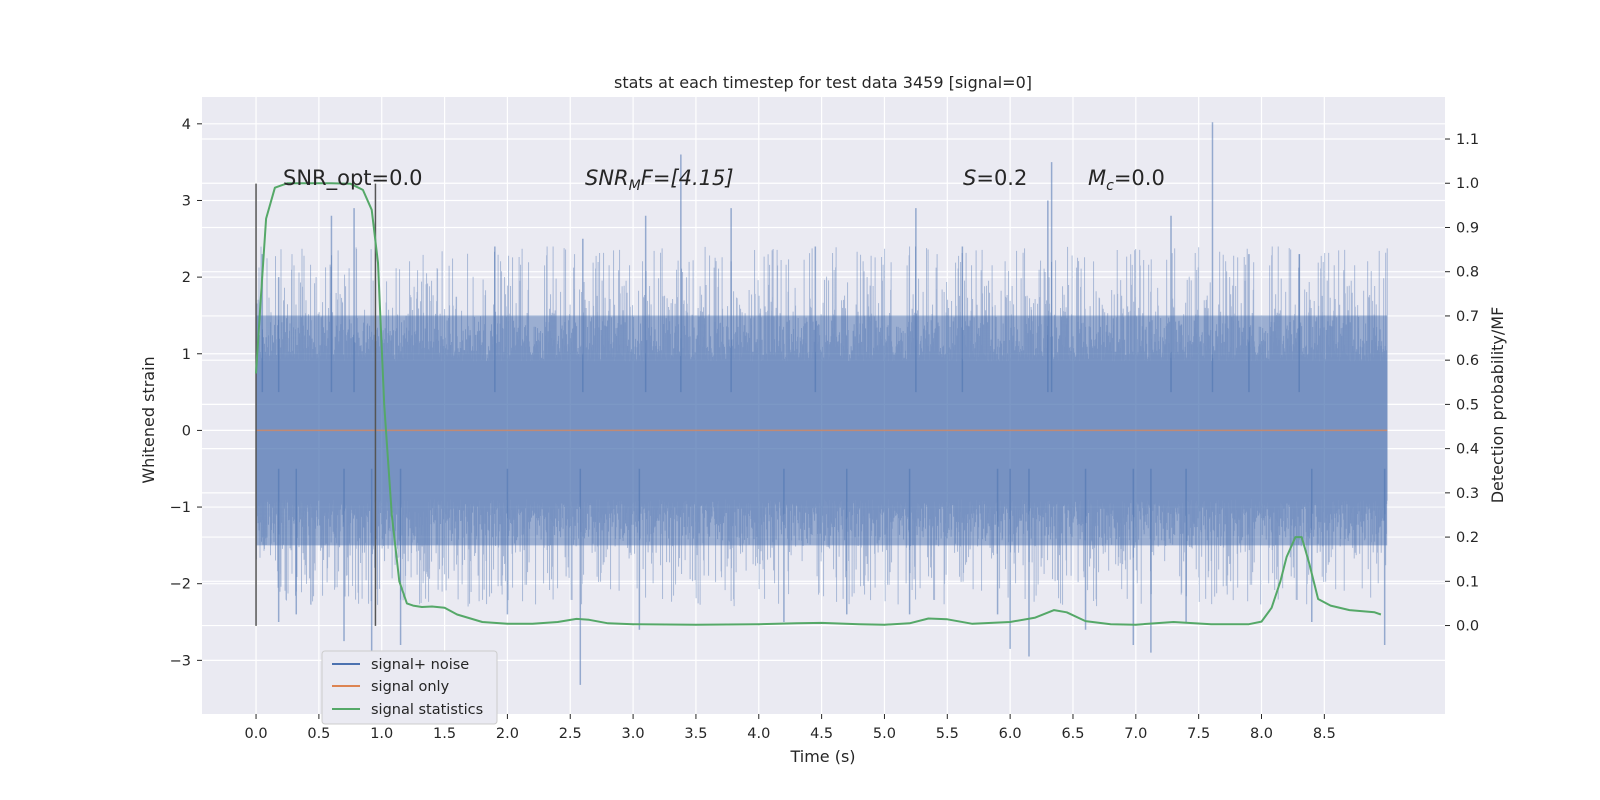  Describe the element at coordinates (607, 178) in the screenshot. I see `snr-mf-base: SNR` at that location.